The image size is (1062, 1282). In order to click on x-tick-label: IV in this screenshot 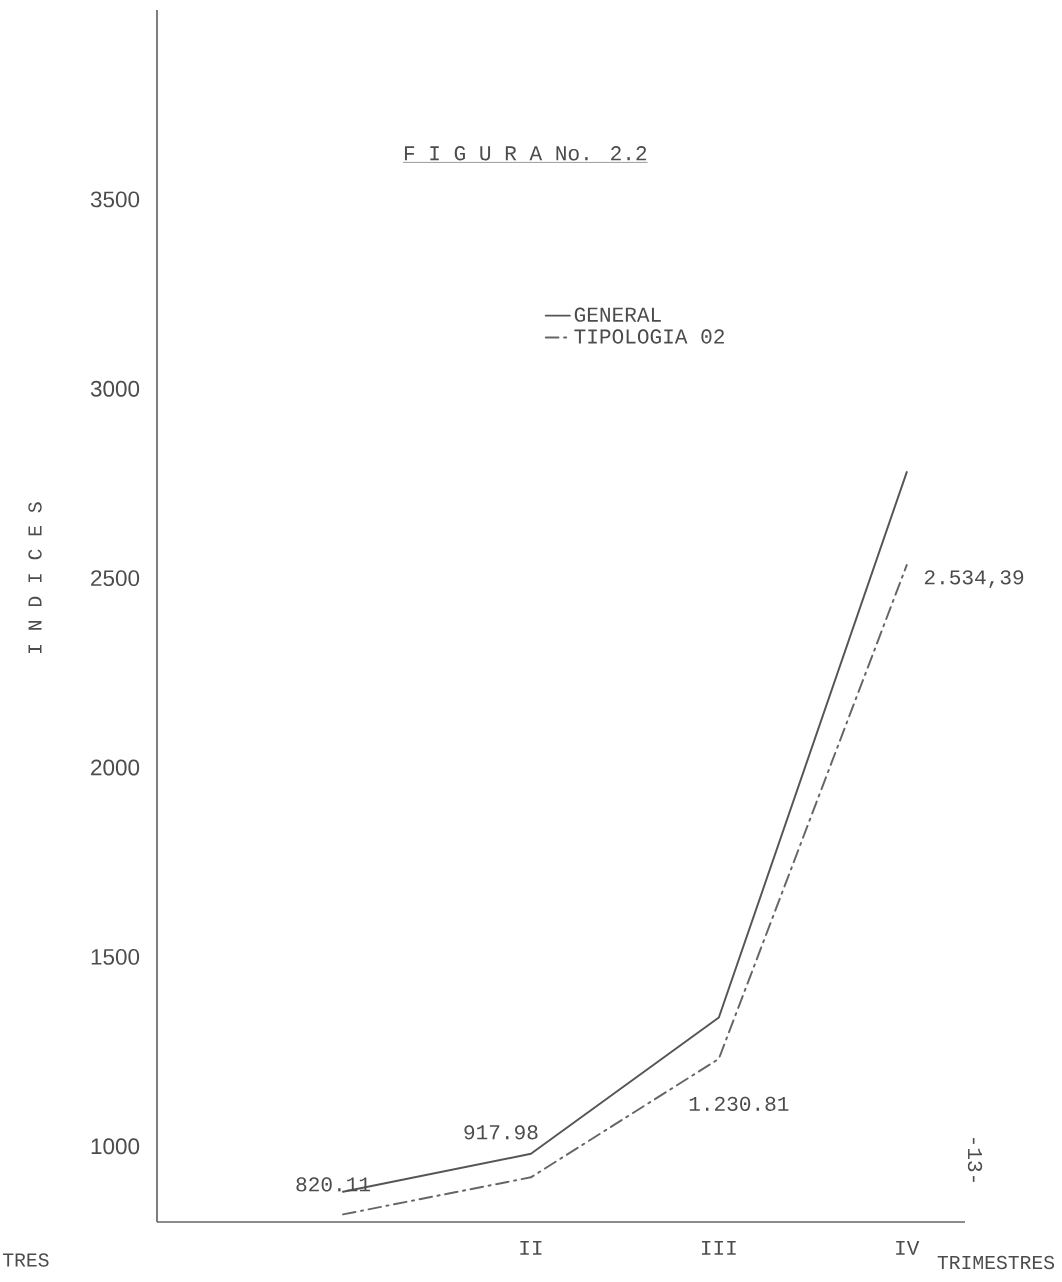, I will do `click(908, 1247)`.